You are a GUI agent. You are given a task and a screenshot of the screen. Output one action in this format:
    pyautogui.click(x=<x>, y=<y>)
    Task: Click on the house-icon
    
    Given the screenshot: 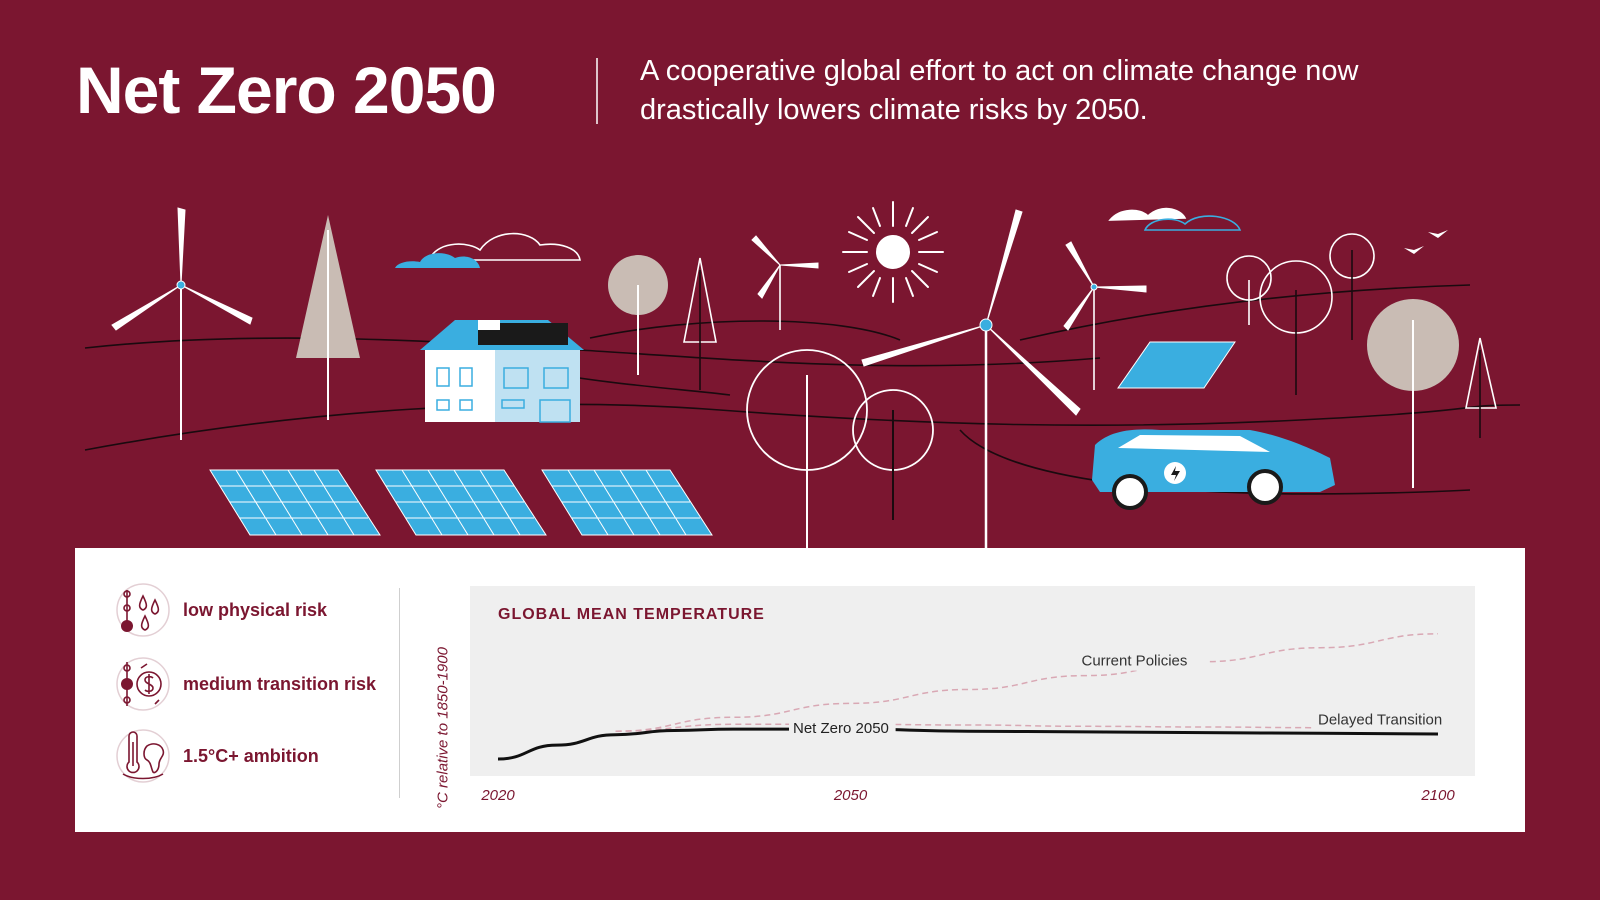 What is the action you would take?
    pyautogui.click(x=502, y=371)
    